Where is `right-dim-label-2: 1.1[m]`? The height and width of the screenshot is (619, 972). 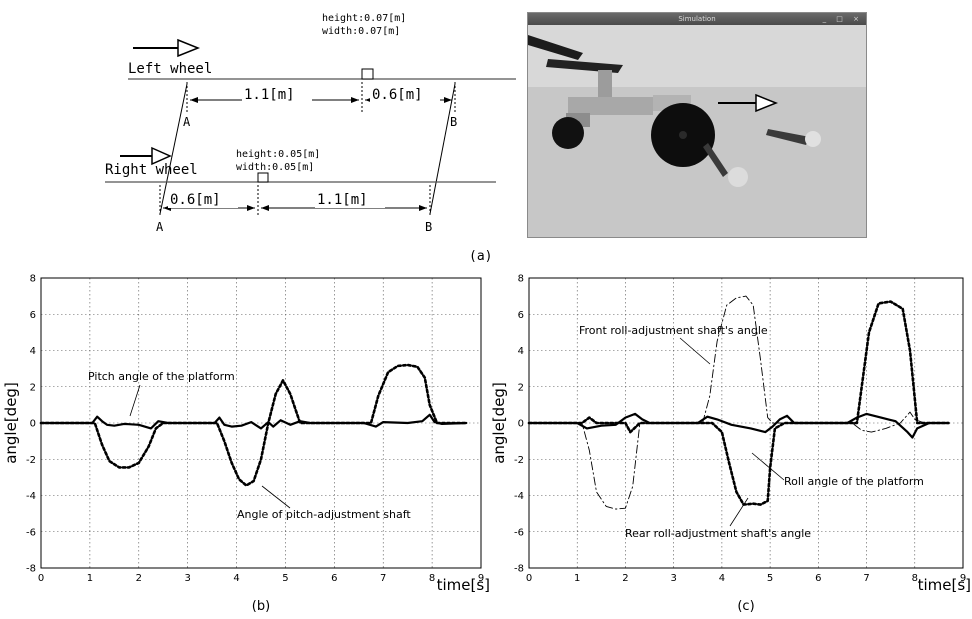
right-dim-label-2: 1.1[m] is located at coordinates (342, 200).